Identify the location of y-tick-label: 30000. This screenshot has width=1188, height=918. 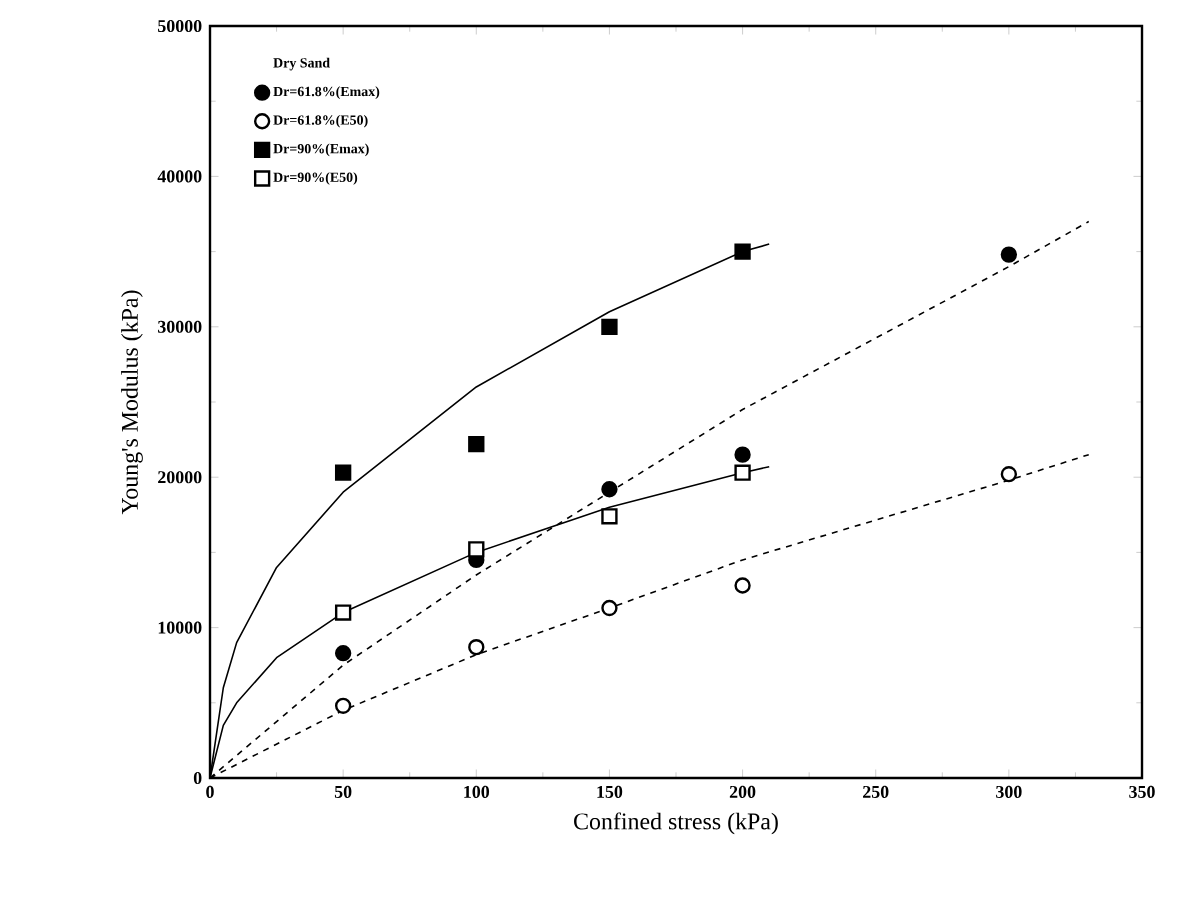
(180, 326).